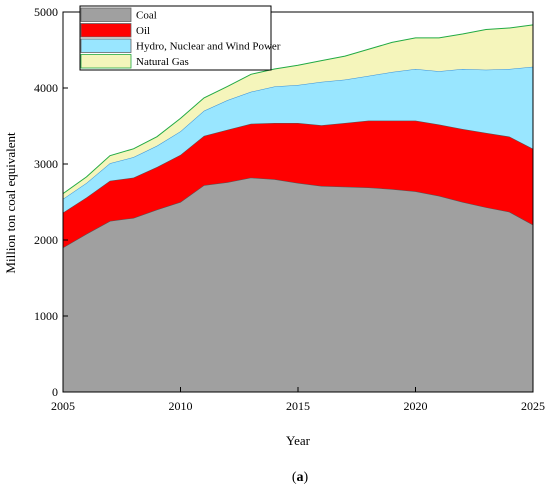 The height and width of the screenshot is (489, 550). I want to click on legend-label: Hydro, Nuclear and Wind Power, so click(208, 47).